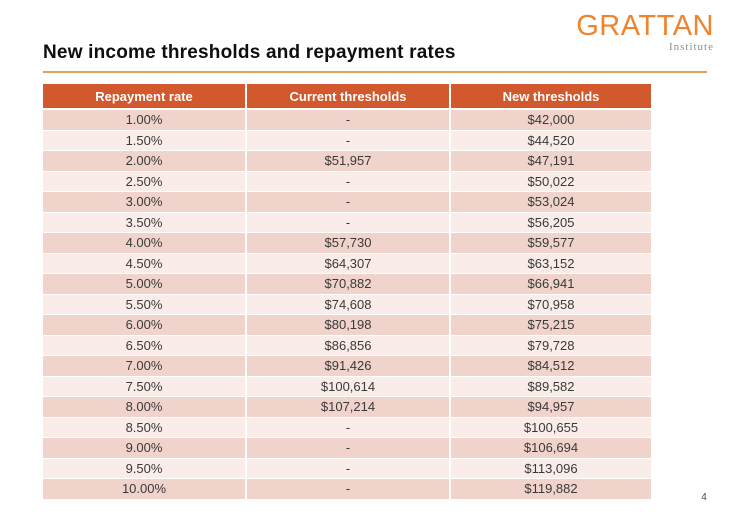  What do you see at coordinates (550, 489) in the screenshot?
I see `new-threshold-cell: $119,882` at bounding box center [550, 489].